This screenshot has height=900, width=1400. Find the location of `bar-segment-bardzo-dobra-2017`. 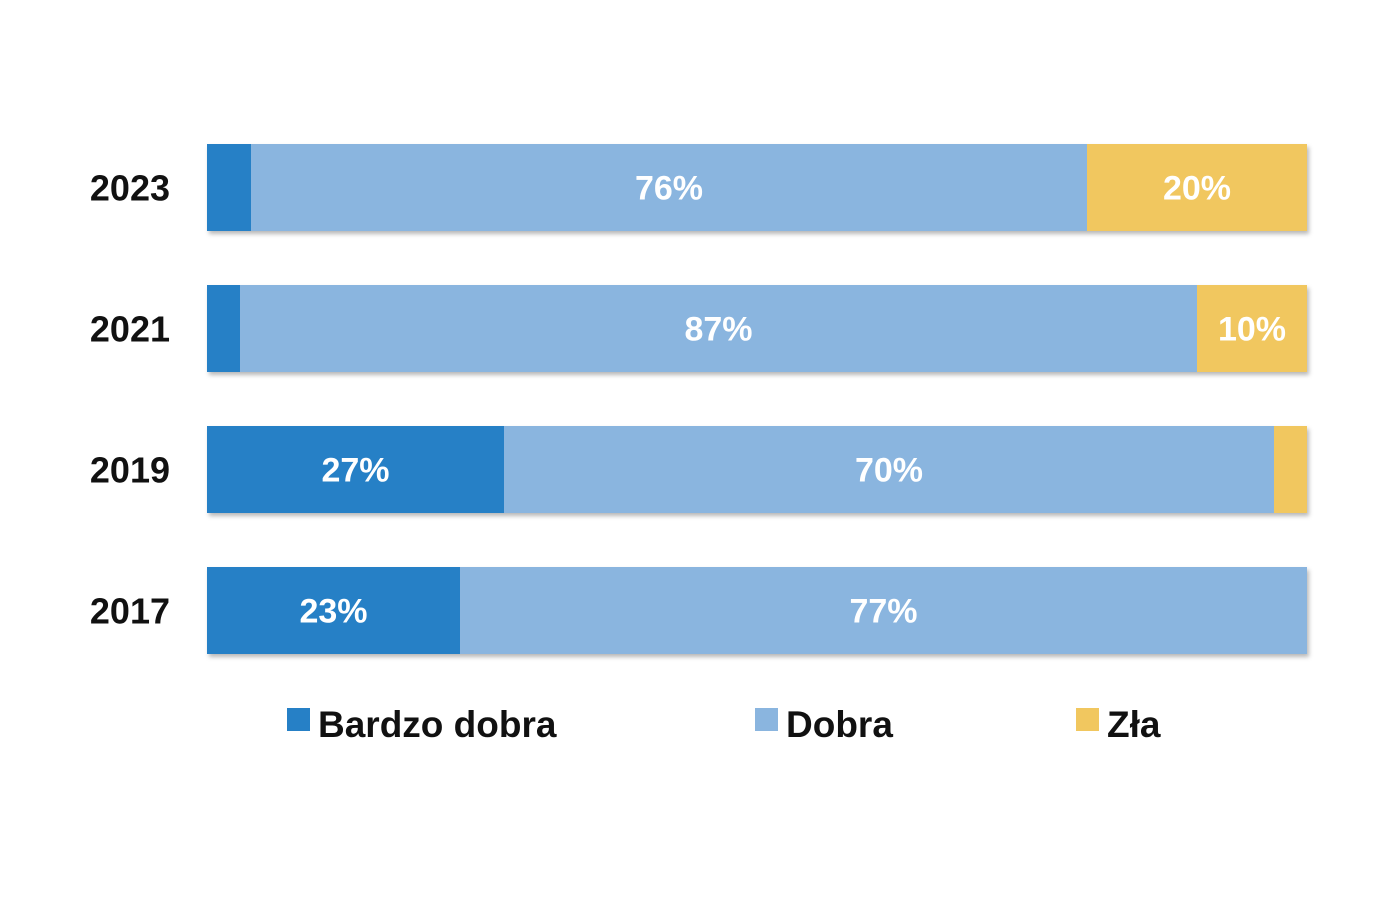

bar-segment-bardzo-dobra-2017 is located at coordinates (333, 610).